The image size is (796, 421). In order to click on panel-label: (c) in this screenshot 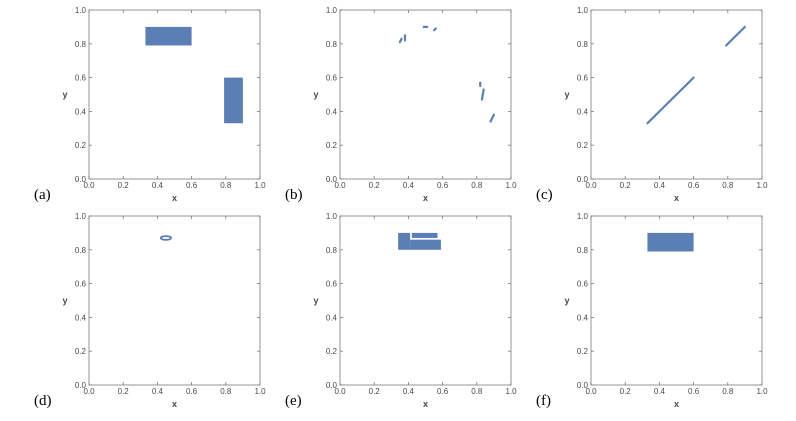, I will do `click(544, 195)`.